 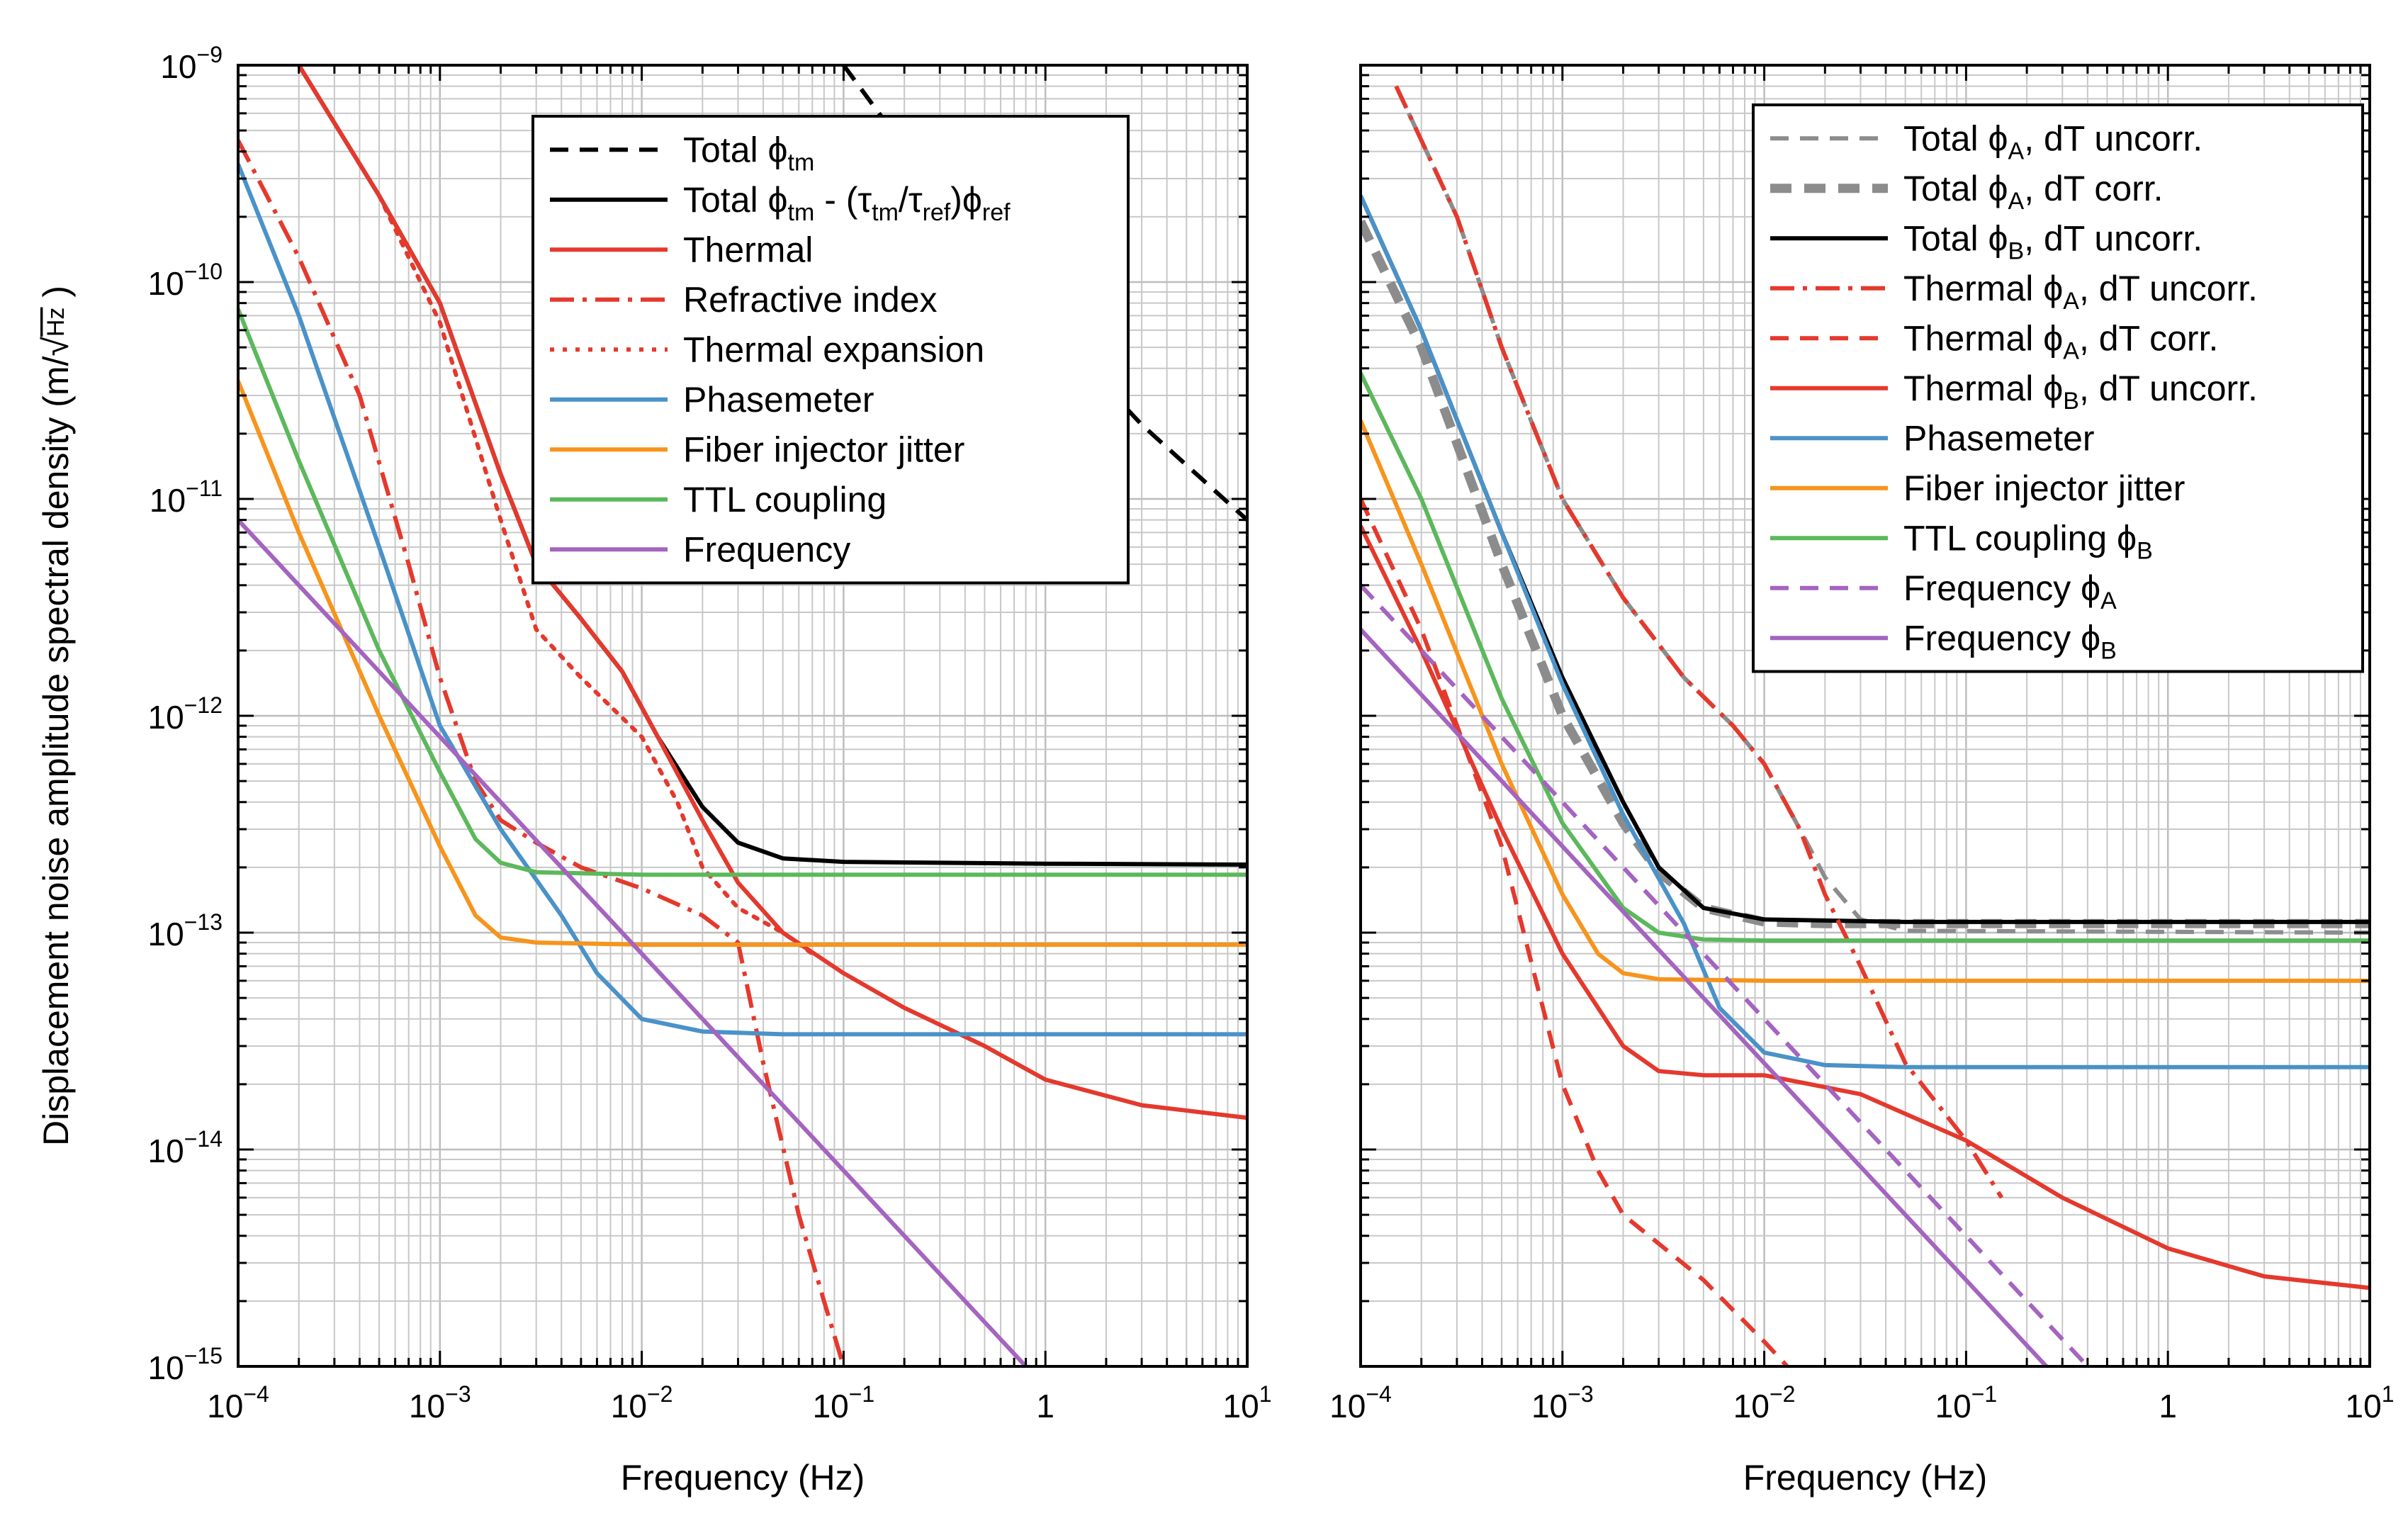 I want to click on radical-sign: √, so click(x=56, y=346).